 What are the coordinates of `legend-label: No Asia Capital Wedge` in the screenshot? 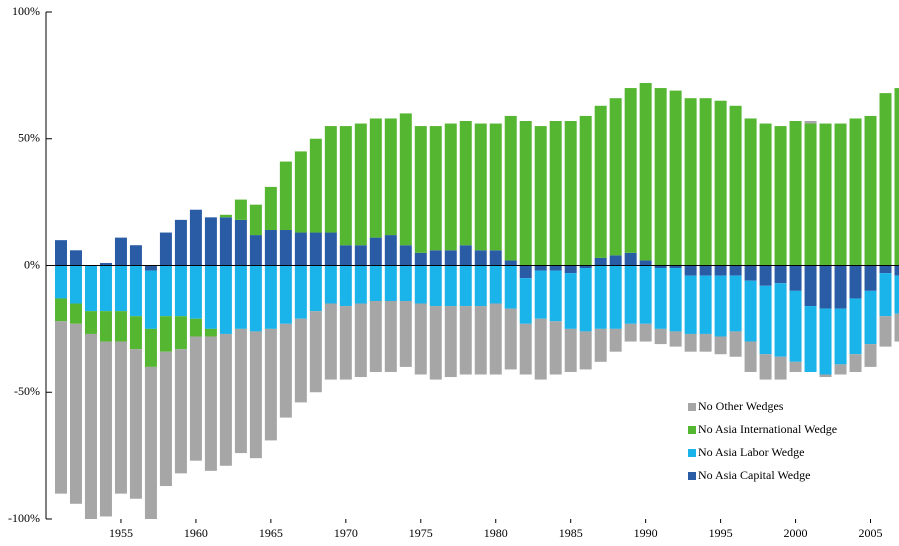 It's located at (754, 475).